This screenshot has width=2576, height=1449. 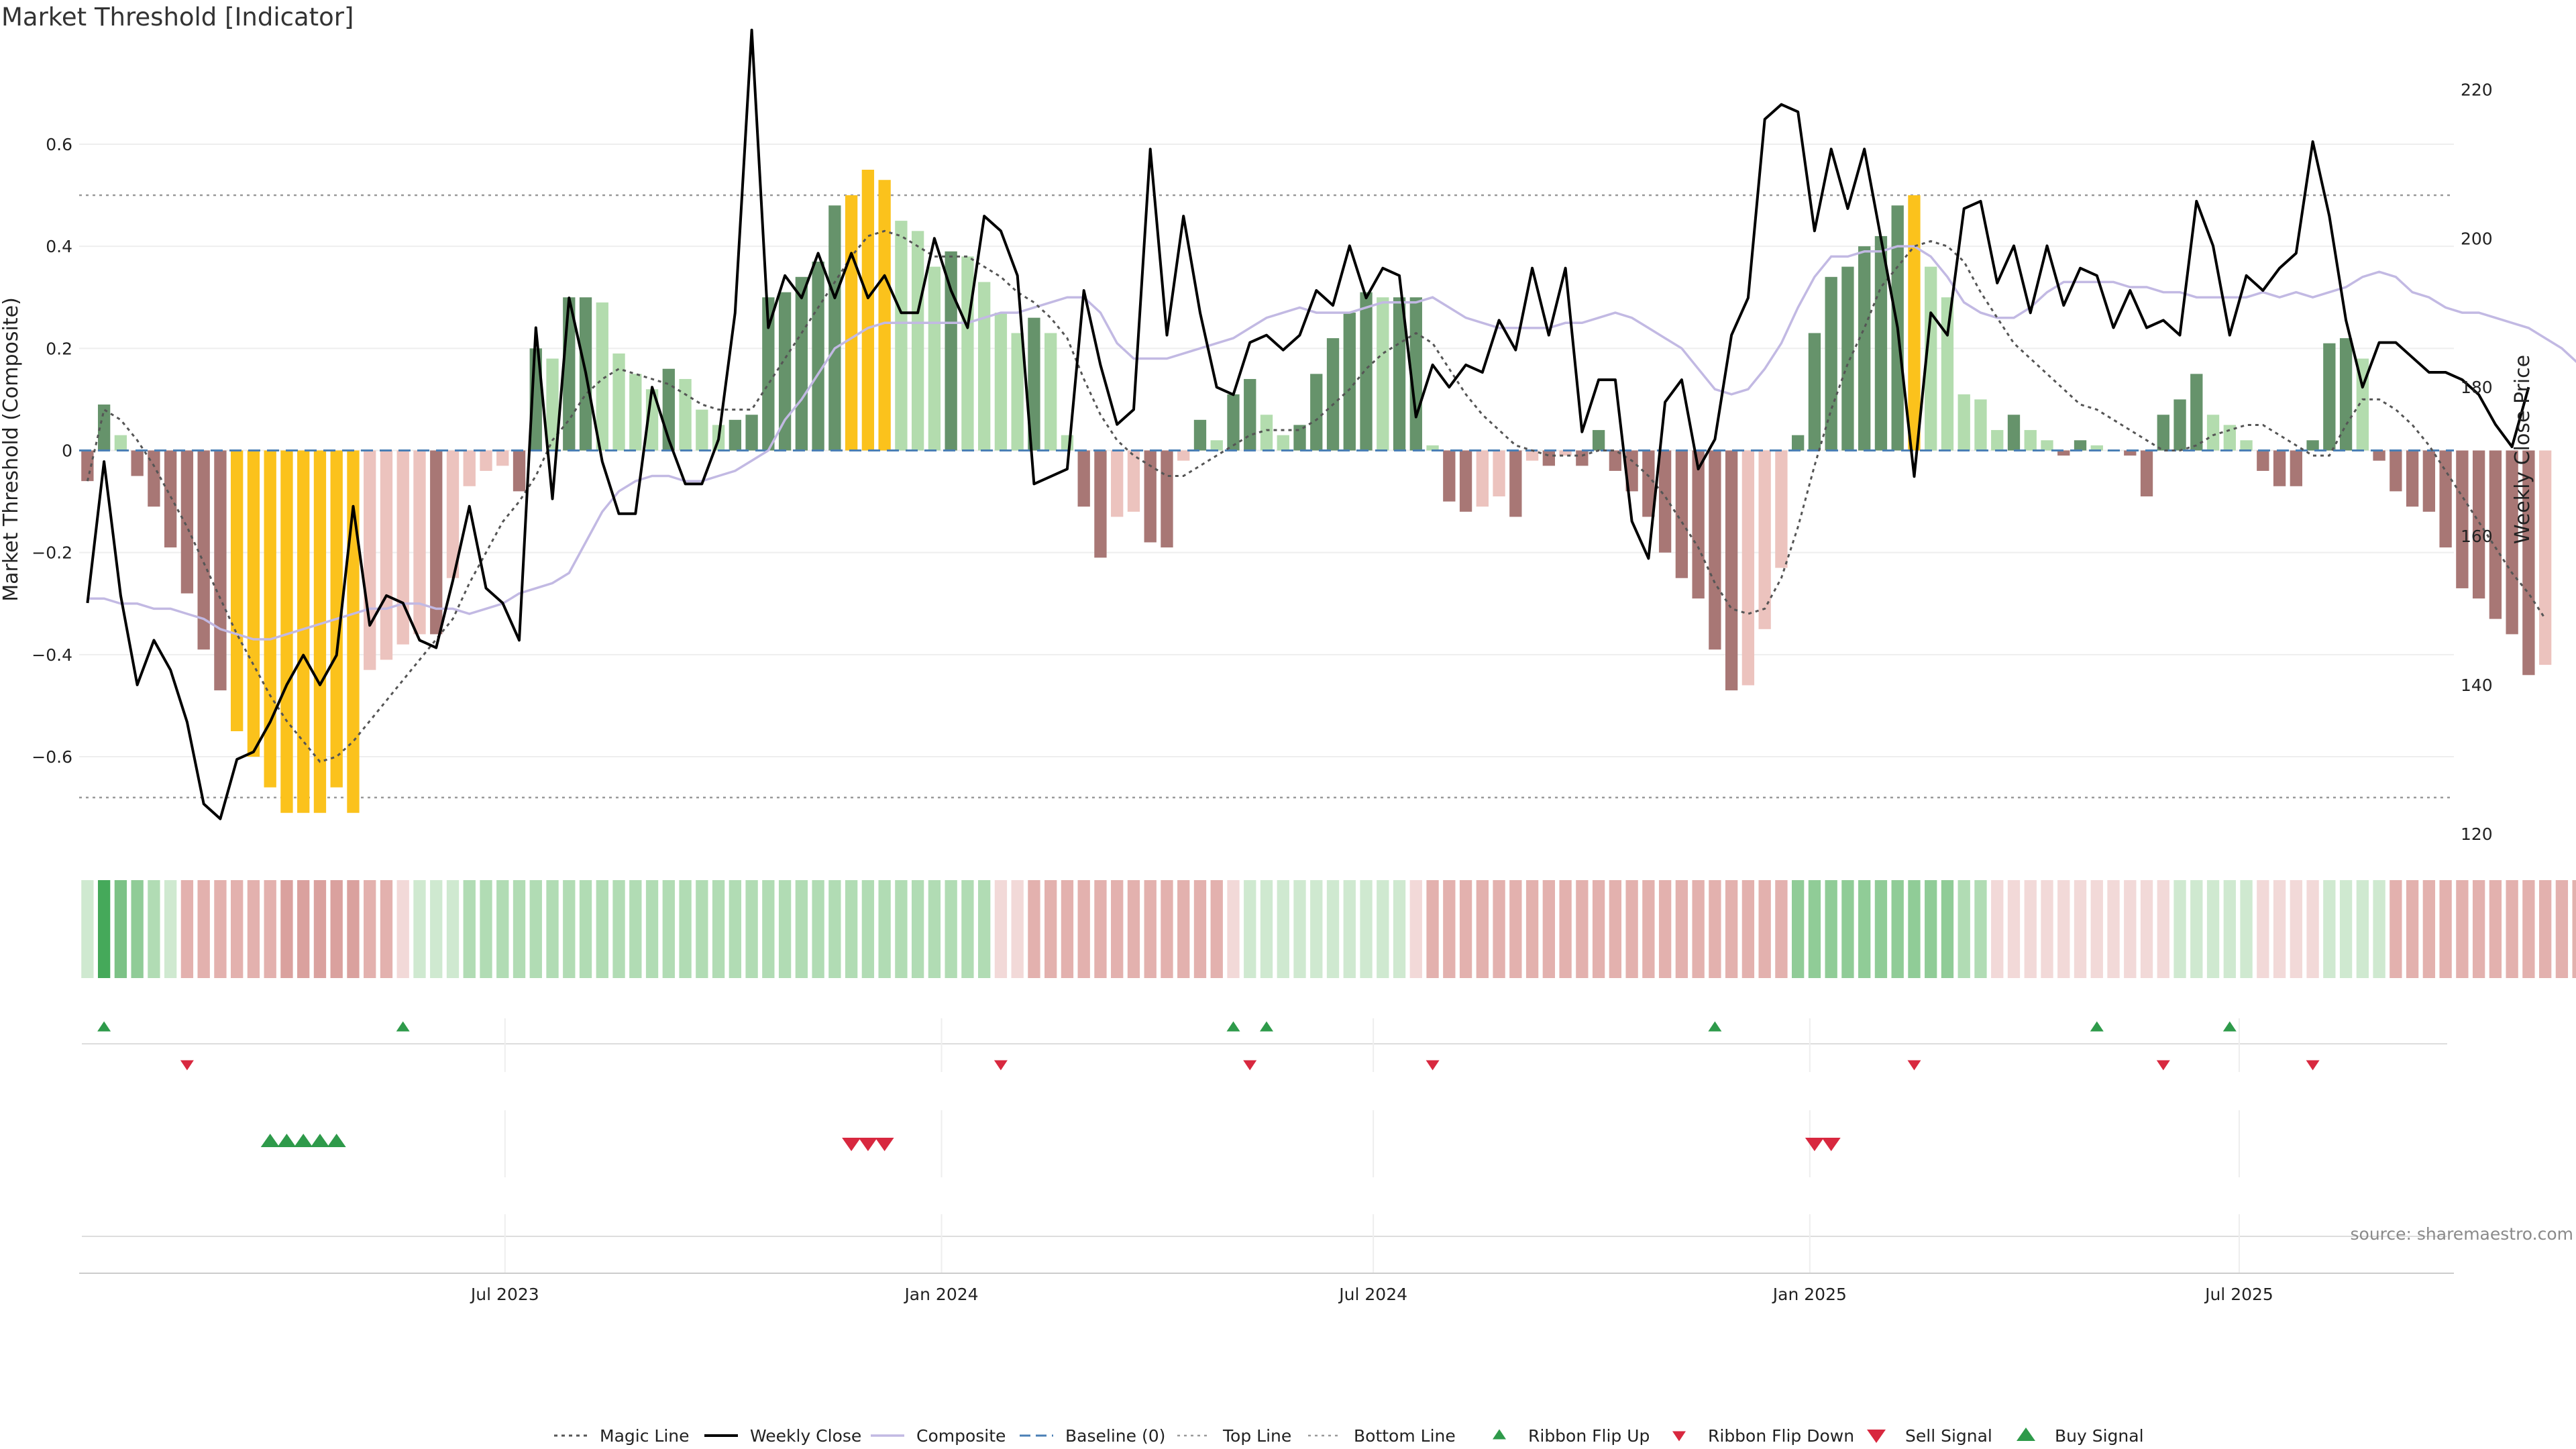 I want to click on buy-signal-marker, so click(x=270, y=1140).